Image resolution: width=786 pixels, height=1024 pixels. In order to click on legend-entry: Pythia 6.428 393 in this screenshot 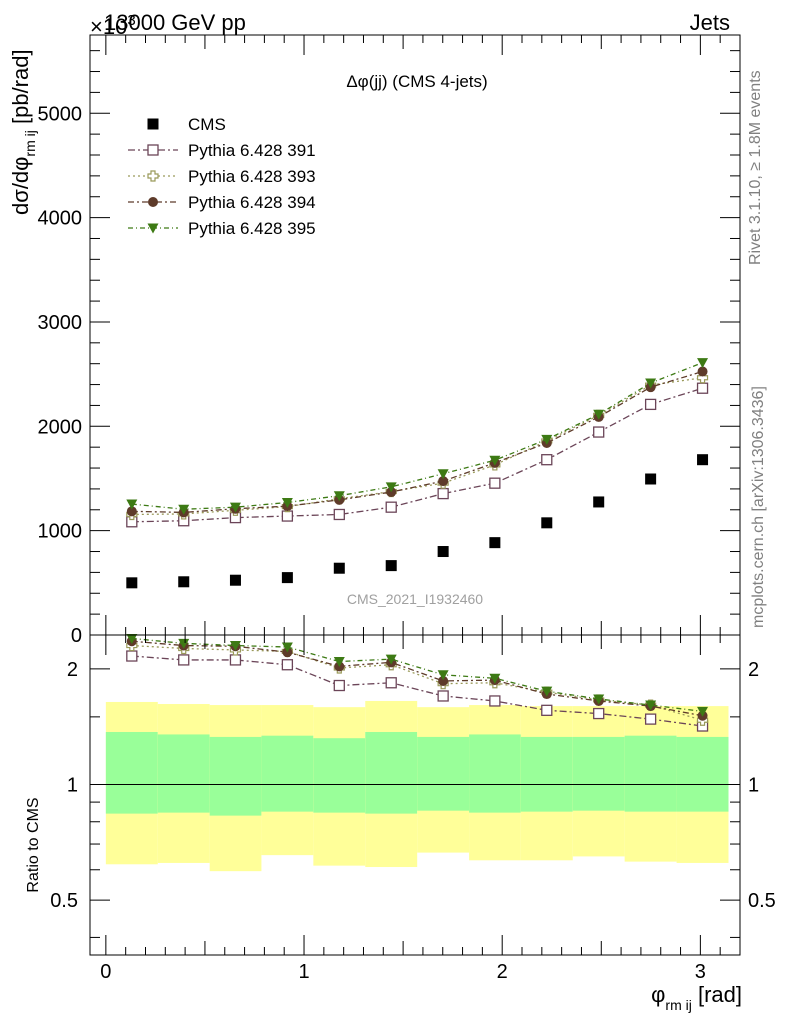, I will do `click(222, 176)`.